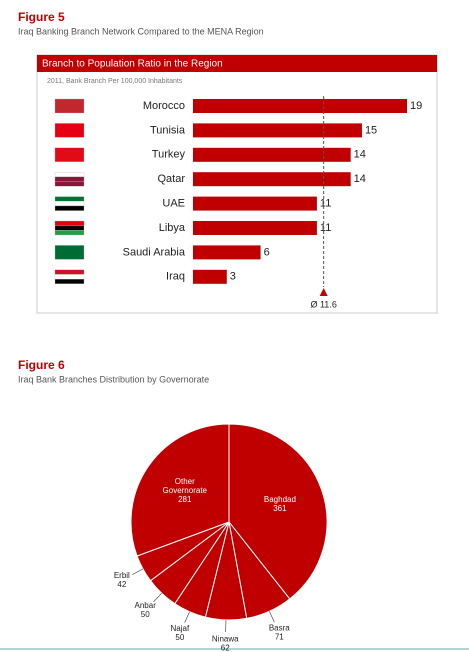  What do you see at coordinates (225, 639) in the screenshot?
I see `slice-category: Ninawa` at bounding box center [225, 639].